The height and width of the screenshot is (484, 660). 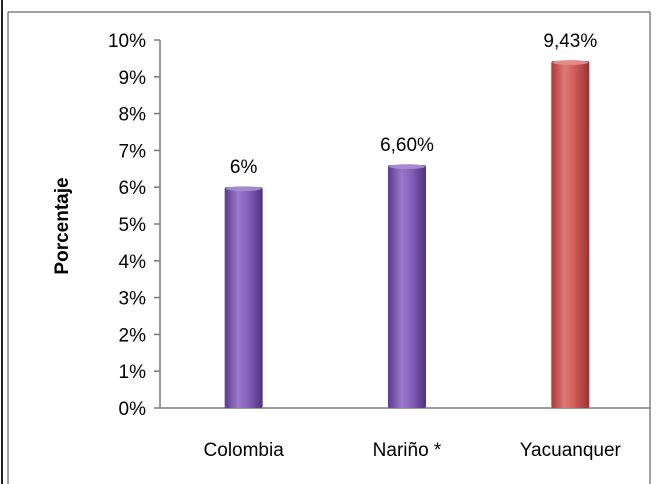 What do you see at coordinates (133, 262) in the screenshot?
I see `y-tick-label: 4%` at bounding box center [133, 262].